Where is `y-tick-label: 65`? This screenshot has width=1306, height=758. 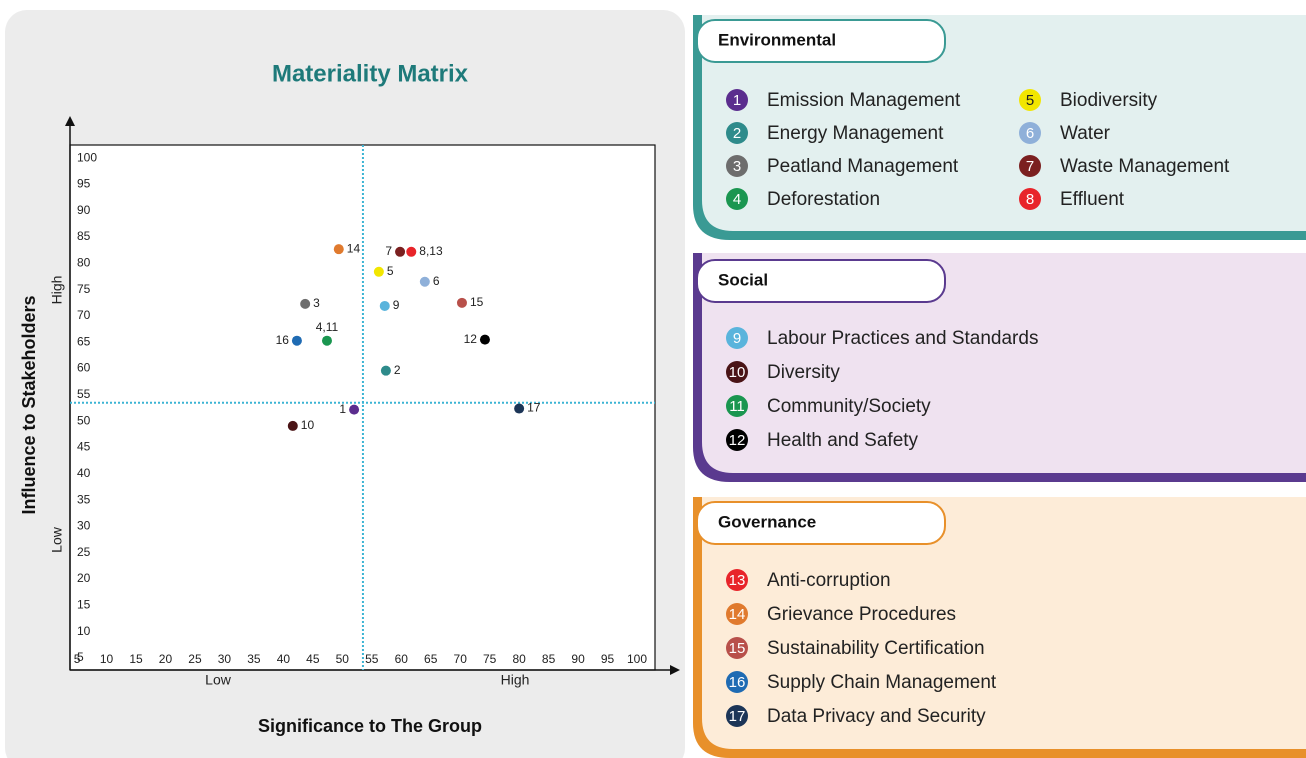 y-tick-label: 65 is located at coordinates (84, 341).